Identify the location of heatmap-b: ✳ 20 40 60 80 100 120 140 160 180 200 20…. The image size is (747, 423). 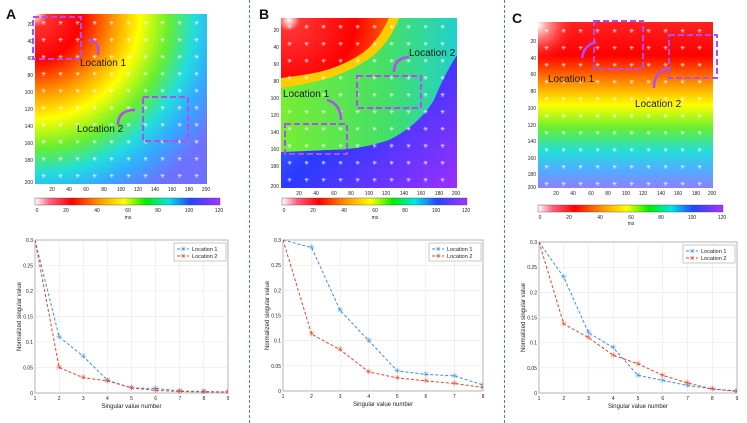
(371, 119).